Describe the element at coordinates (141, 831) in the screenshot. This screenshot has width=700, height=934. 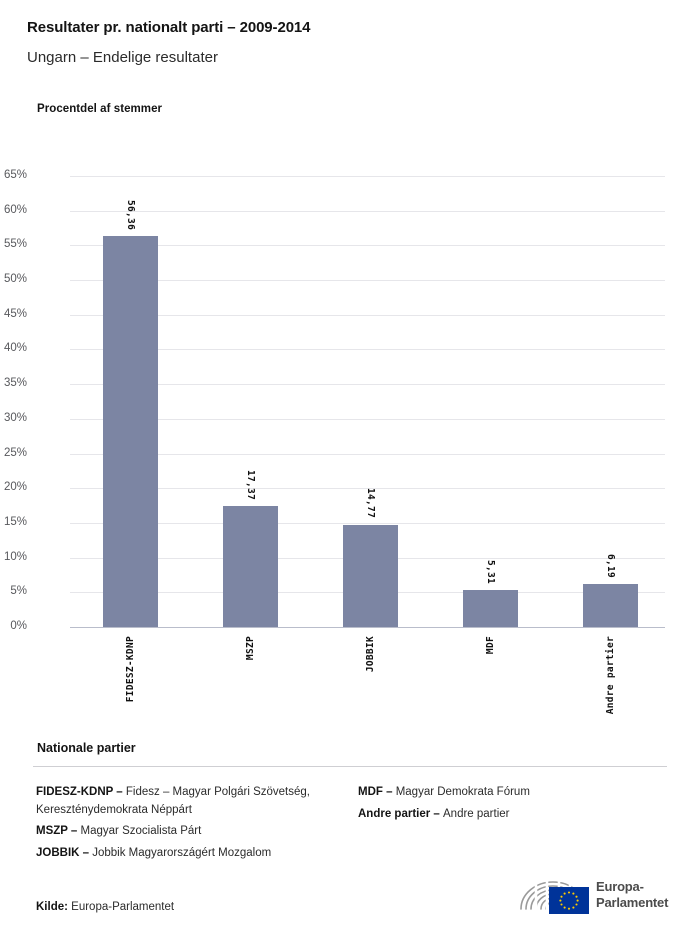
I see `legend-entry-name: Magyar Szocialista Párt` at that location.